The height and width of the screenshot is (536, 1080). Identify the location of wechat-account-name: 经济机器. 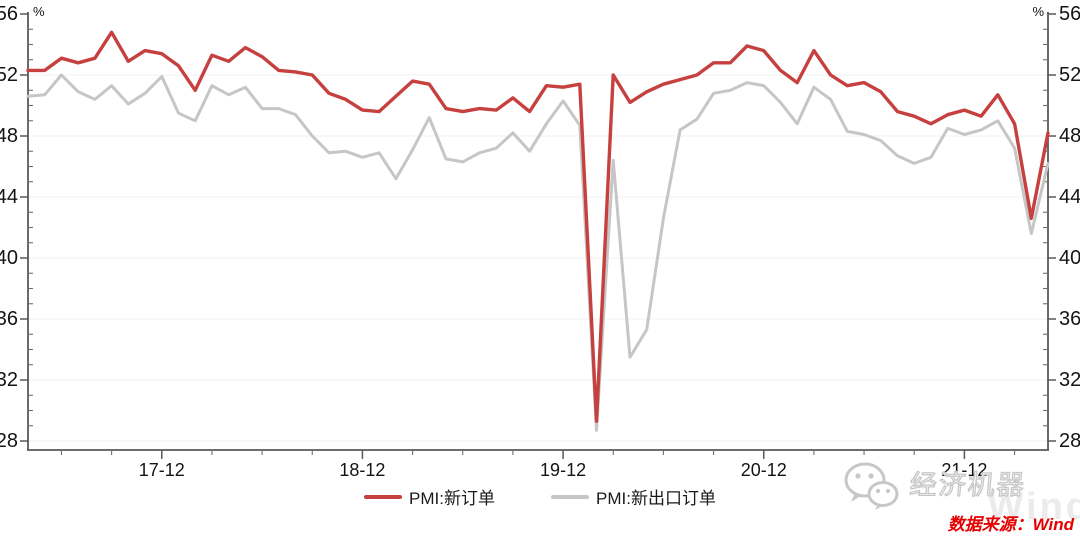
(968, 484).